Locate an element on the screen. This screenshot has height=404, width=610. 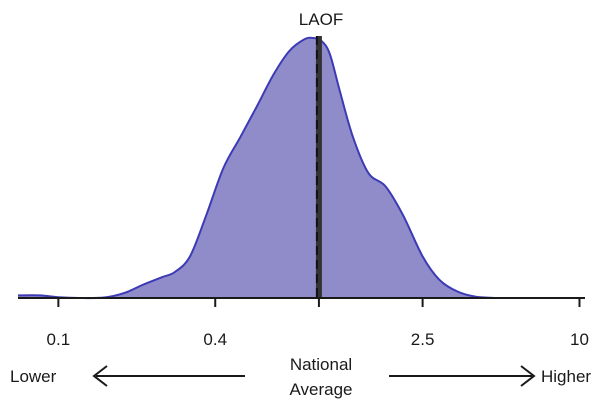
average-label: Average is located at coordinates (320, 389).